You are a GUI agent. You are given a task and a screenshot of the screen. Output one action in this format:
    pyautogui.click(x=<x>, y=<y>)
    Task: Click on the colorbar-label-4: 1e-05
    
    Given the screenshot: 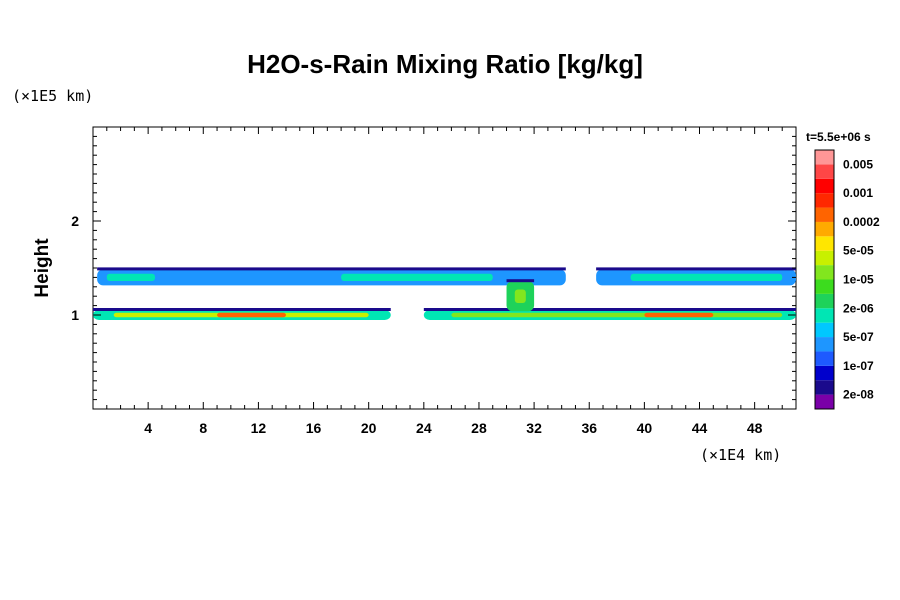 What is the action you would take?
    pyautogui.click(x=858, y=280)
    